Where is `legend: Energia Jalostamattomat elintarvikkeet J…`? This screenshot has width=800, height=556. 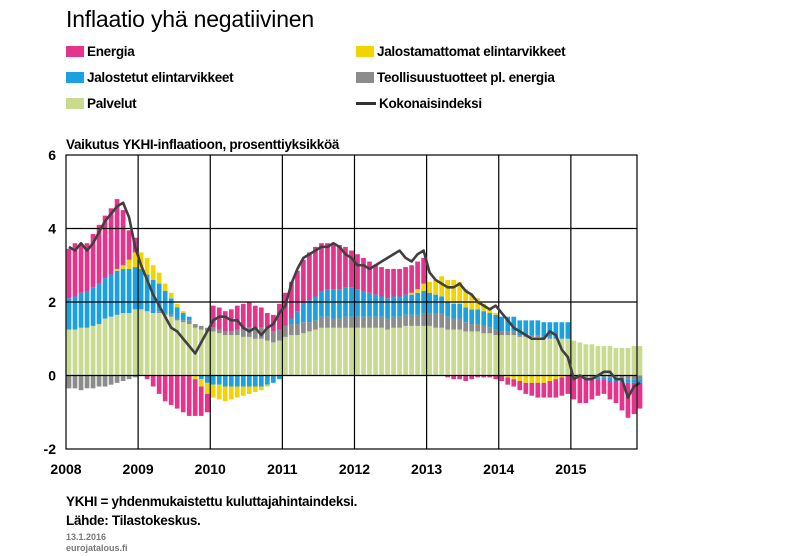 legend: Energia Jalostamattomat elintarvikkeet J… is located at coordinates (346, 83).